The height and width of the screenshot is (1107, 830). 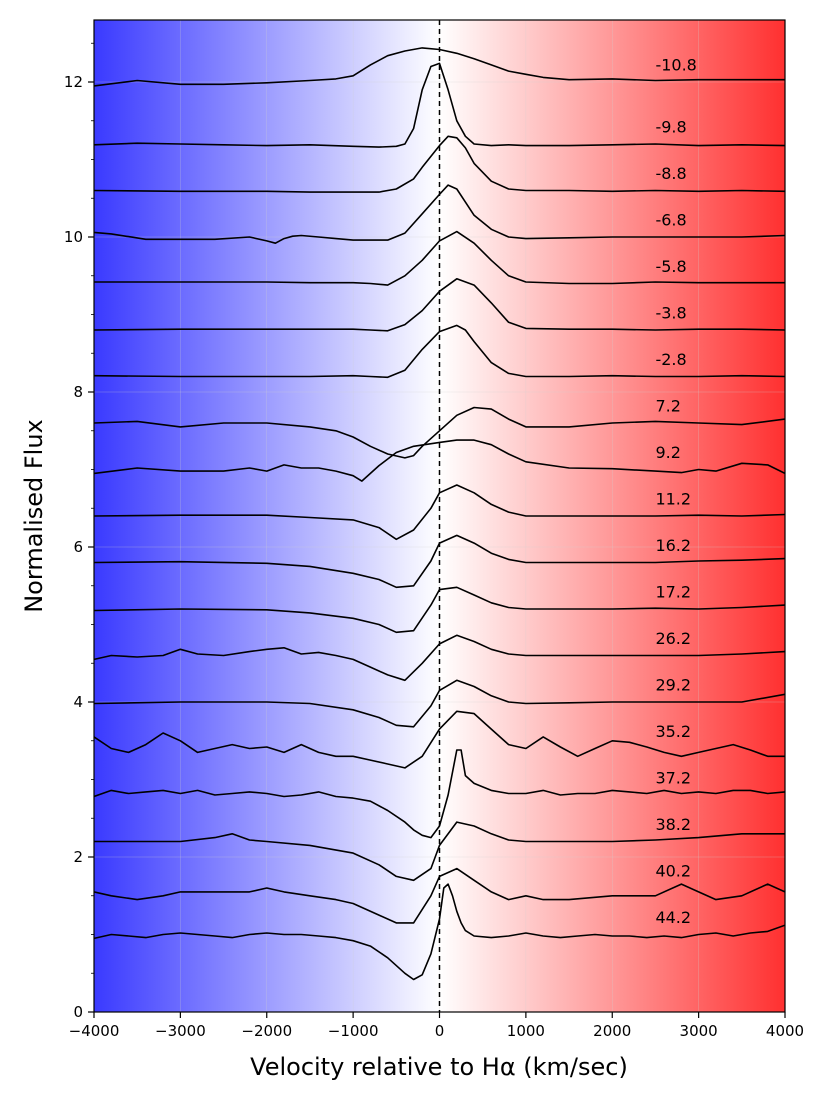 I want to click on spectrum-label: -6.8, so click(x=670, y=219).